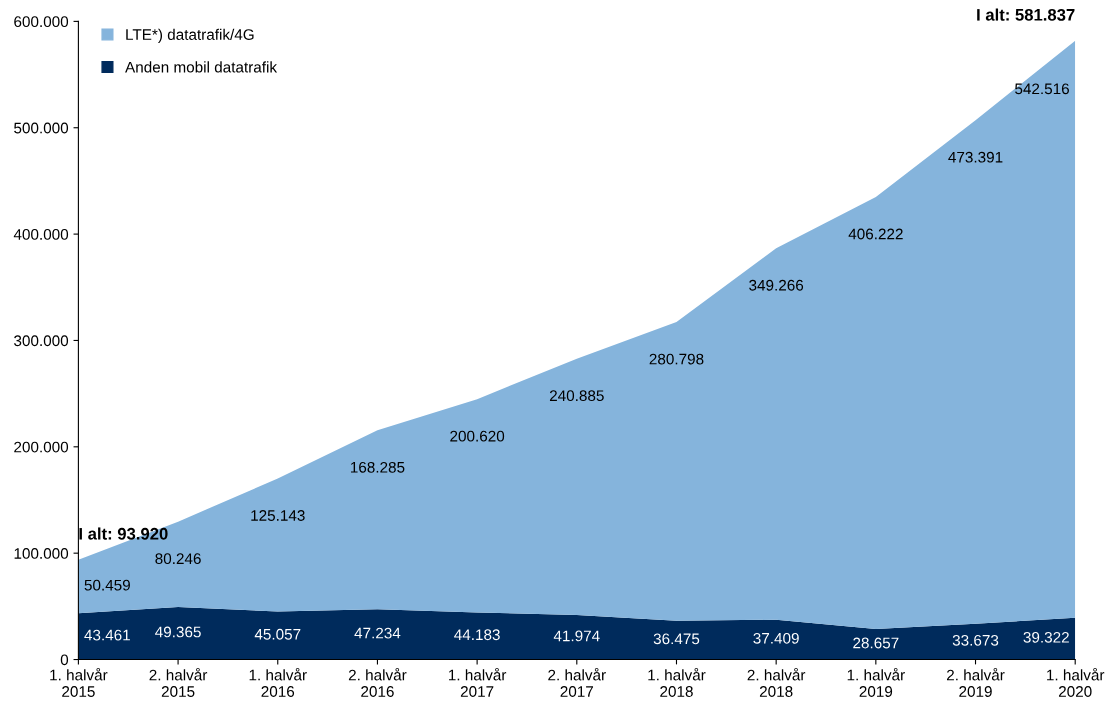  Describe the element at coordinates (975, 682) in the screenshot. I see `x-tick-label: 2. halvår 2019` at that location.